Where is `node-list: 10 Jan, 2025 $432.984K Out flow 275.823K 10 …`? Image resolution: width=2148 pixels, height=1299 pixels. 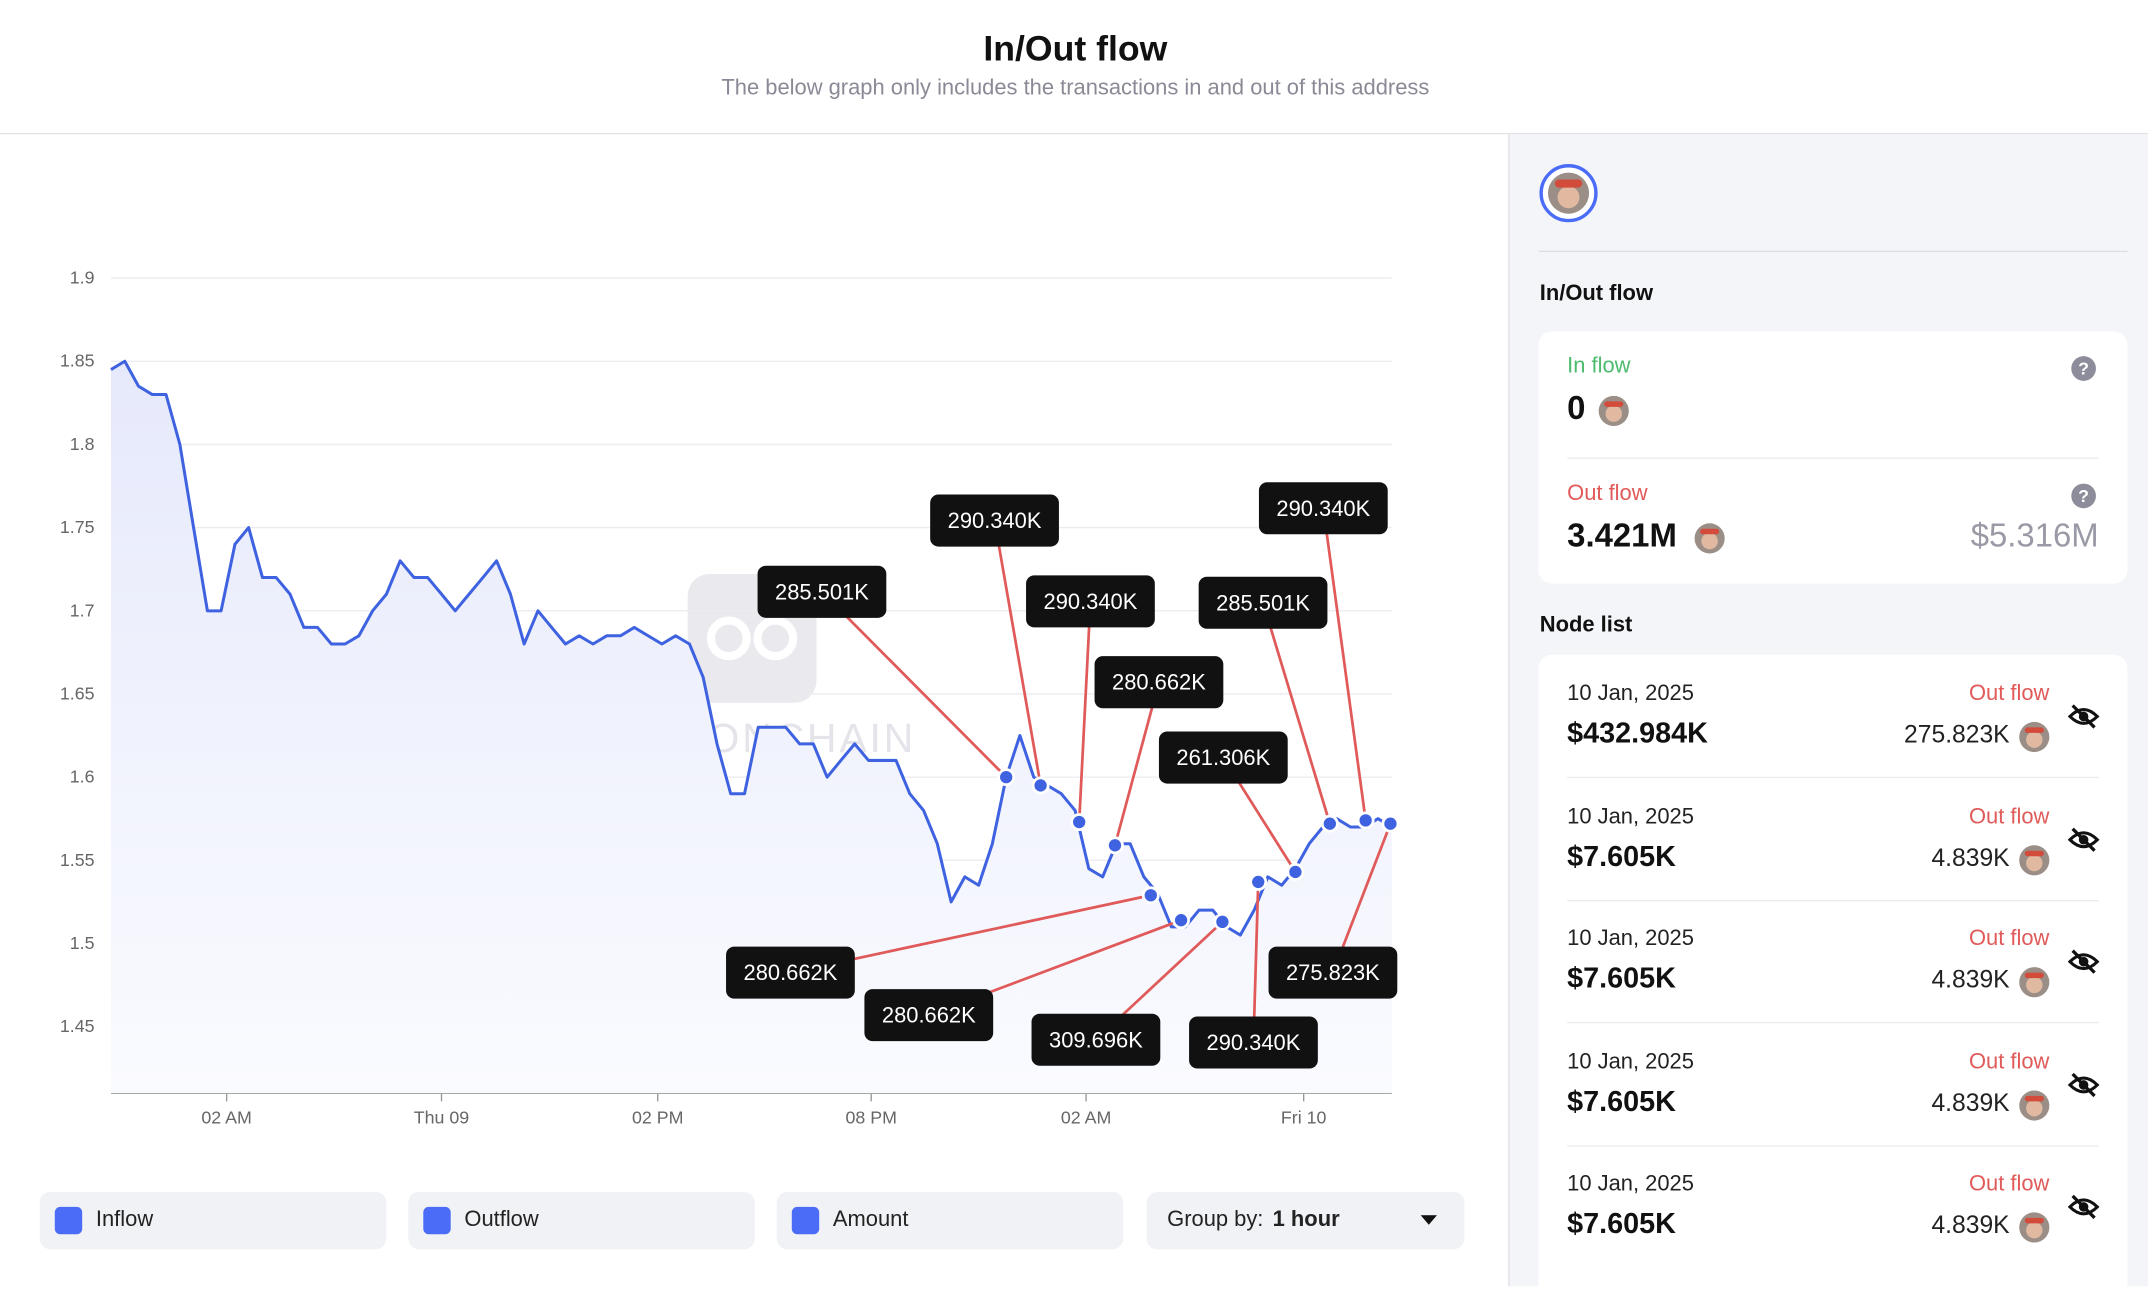
node-list: 10 Jan, 2025 $432.984K Out flow 275.823K 10 … is located at coordinates (1833, 976).